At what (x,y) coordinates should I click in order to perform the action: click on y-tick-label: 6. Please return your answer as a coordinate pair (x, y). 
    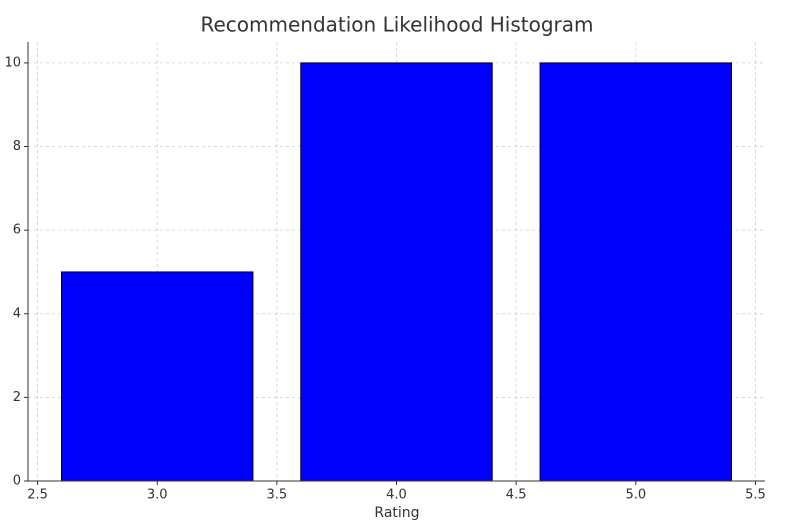
    Looking at the image, I should click on (17, 230).